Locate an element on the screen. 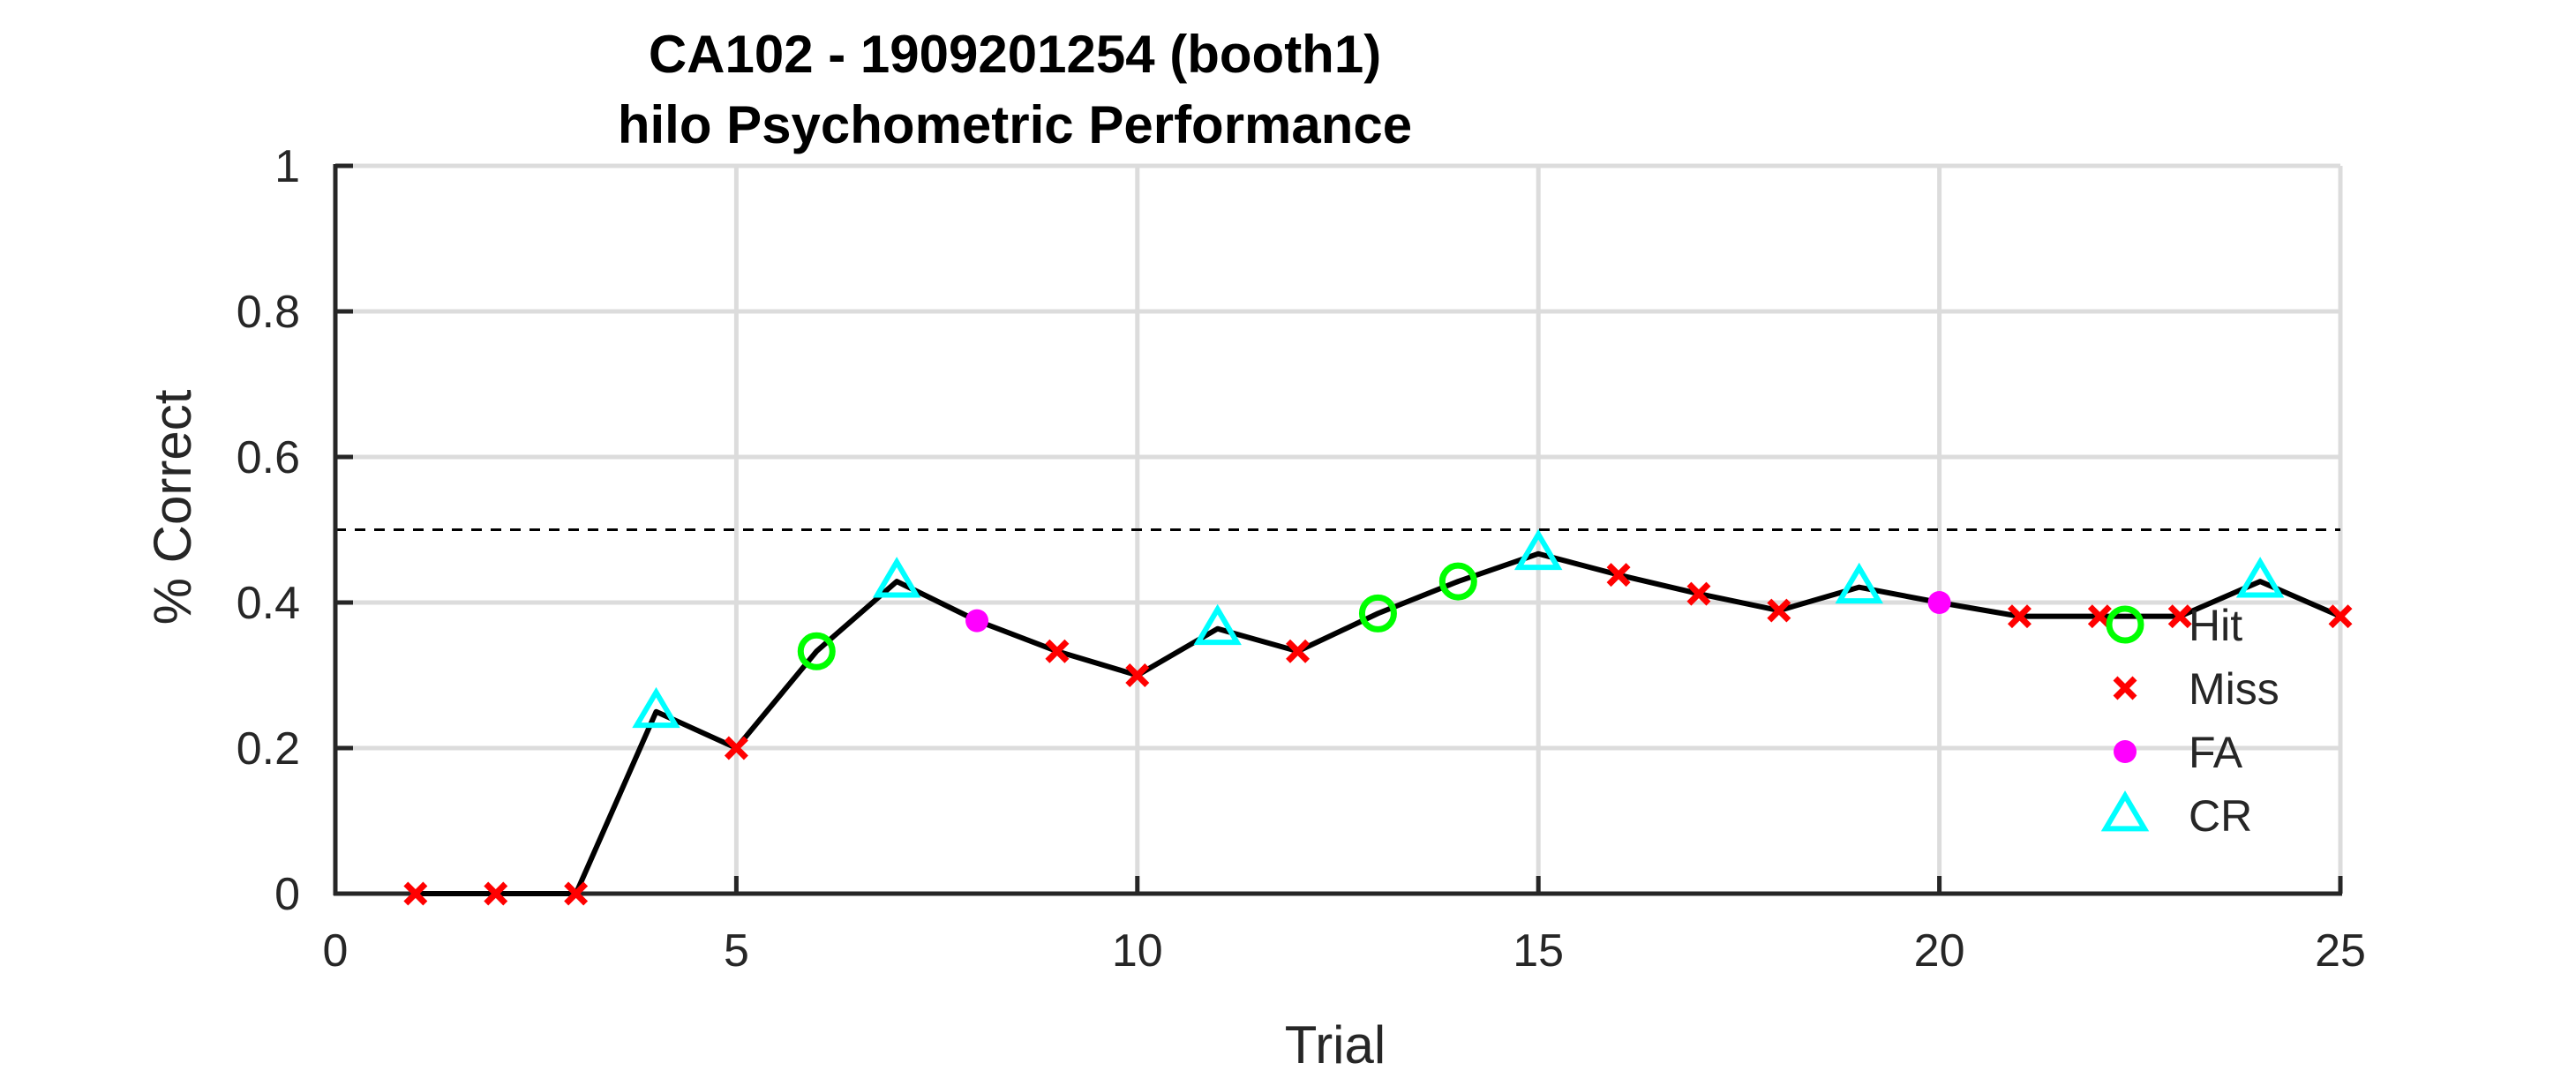  y-tick-label: 0.8 is located at coordinates (268, 313).